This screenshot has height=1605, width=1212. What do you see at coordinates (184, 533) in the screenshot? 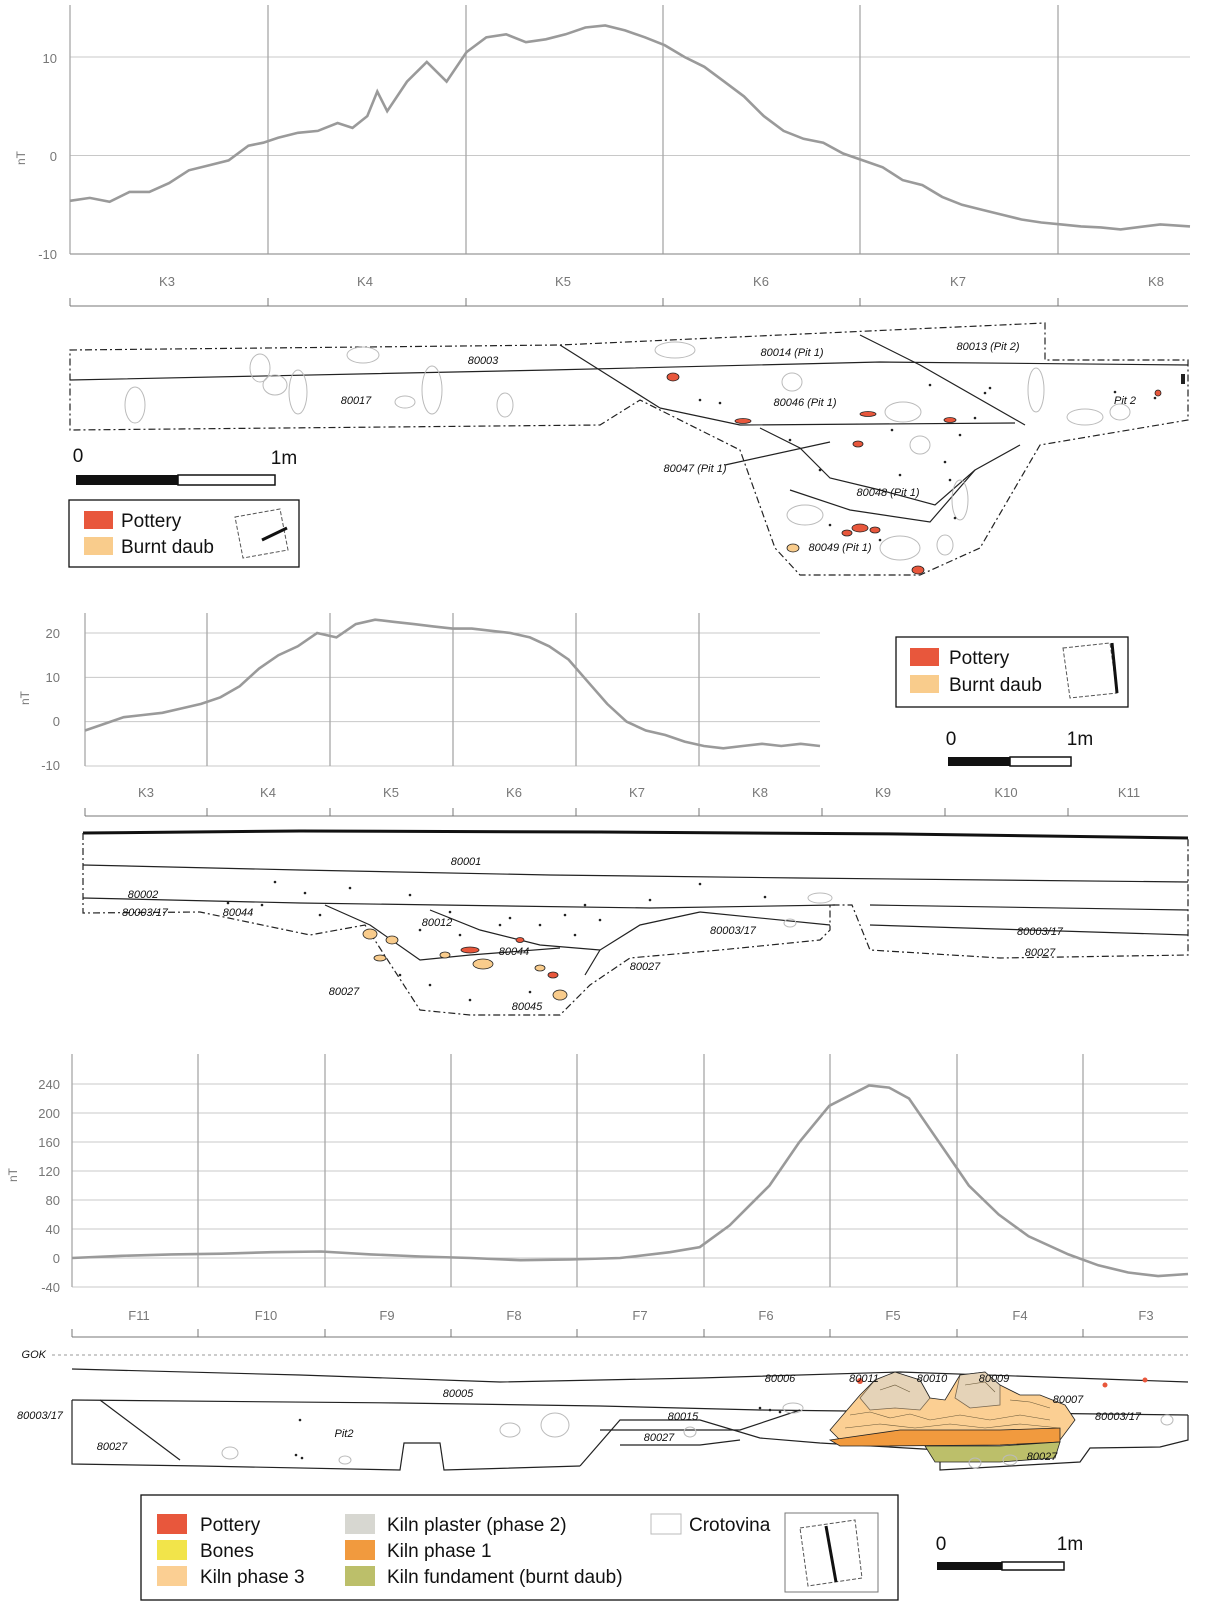
I see `profile-1-legend: Pottery Burnt daub` at bounding box center [184, 533].